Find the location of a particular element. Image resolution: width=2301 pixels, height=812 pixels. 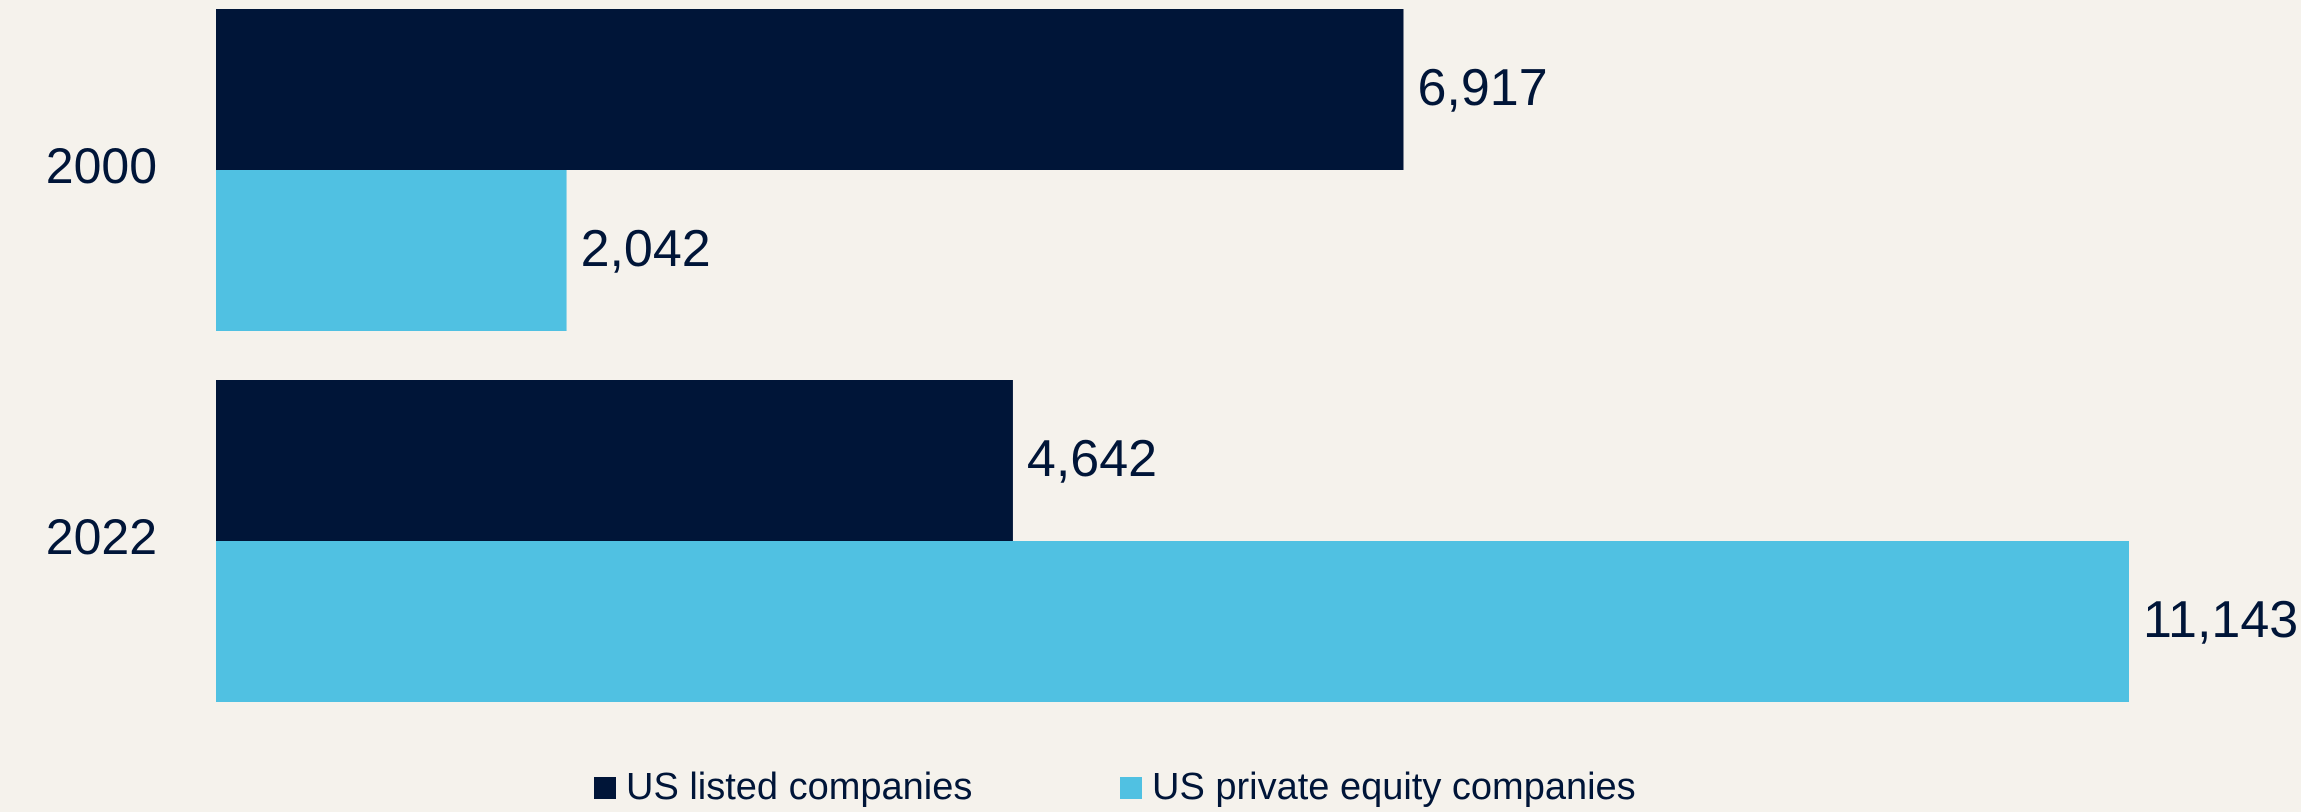

data-label: 4,642 is located at coordinates (1092, 459).